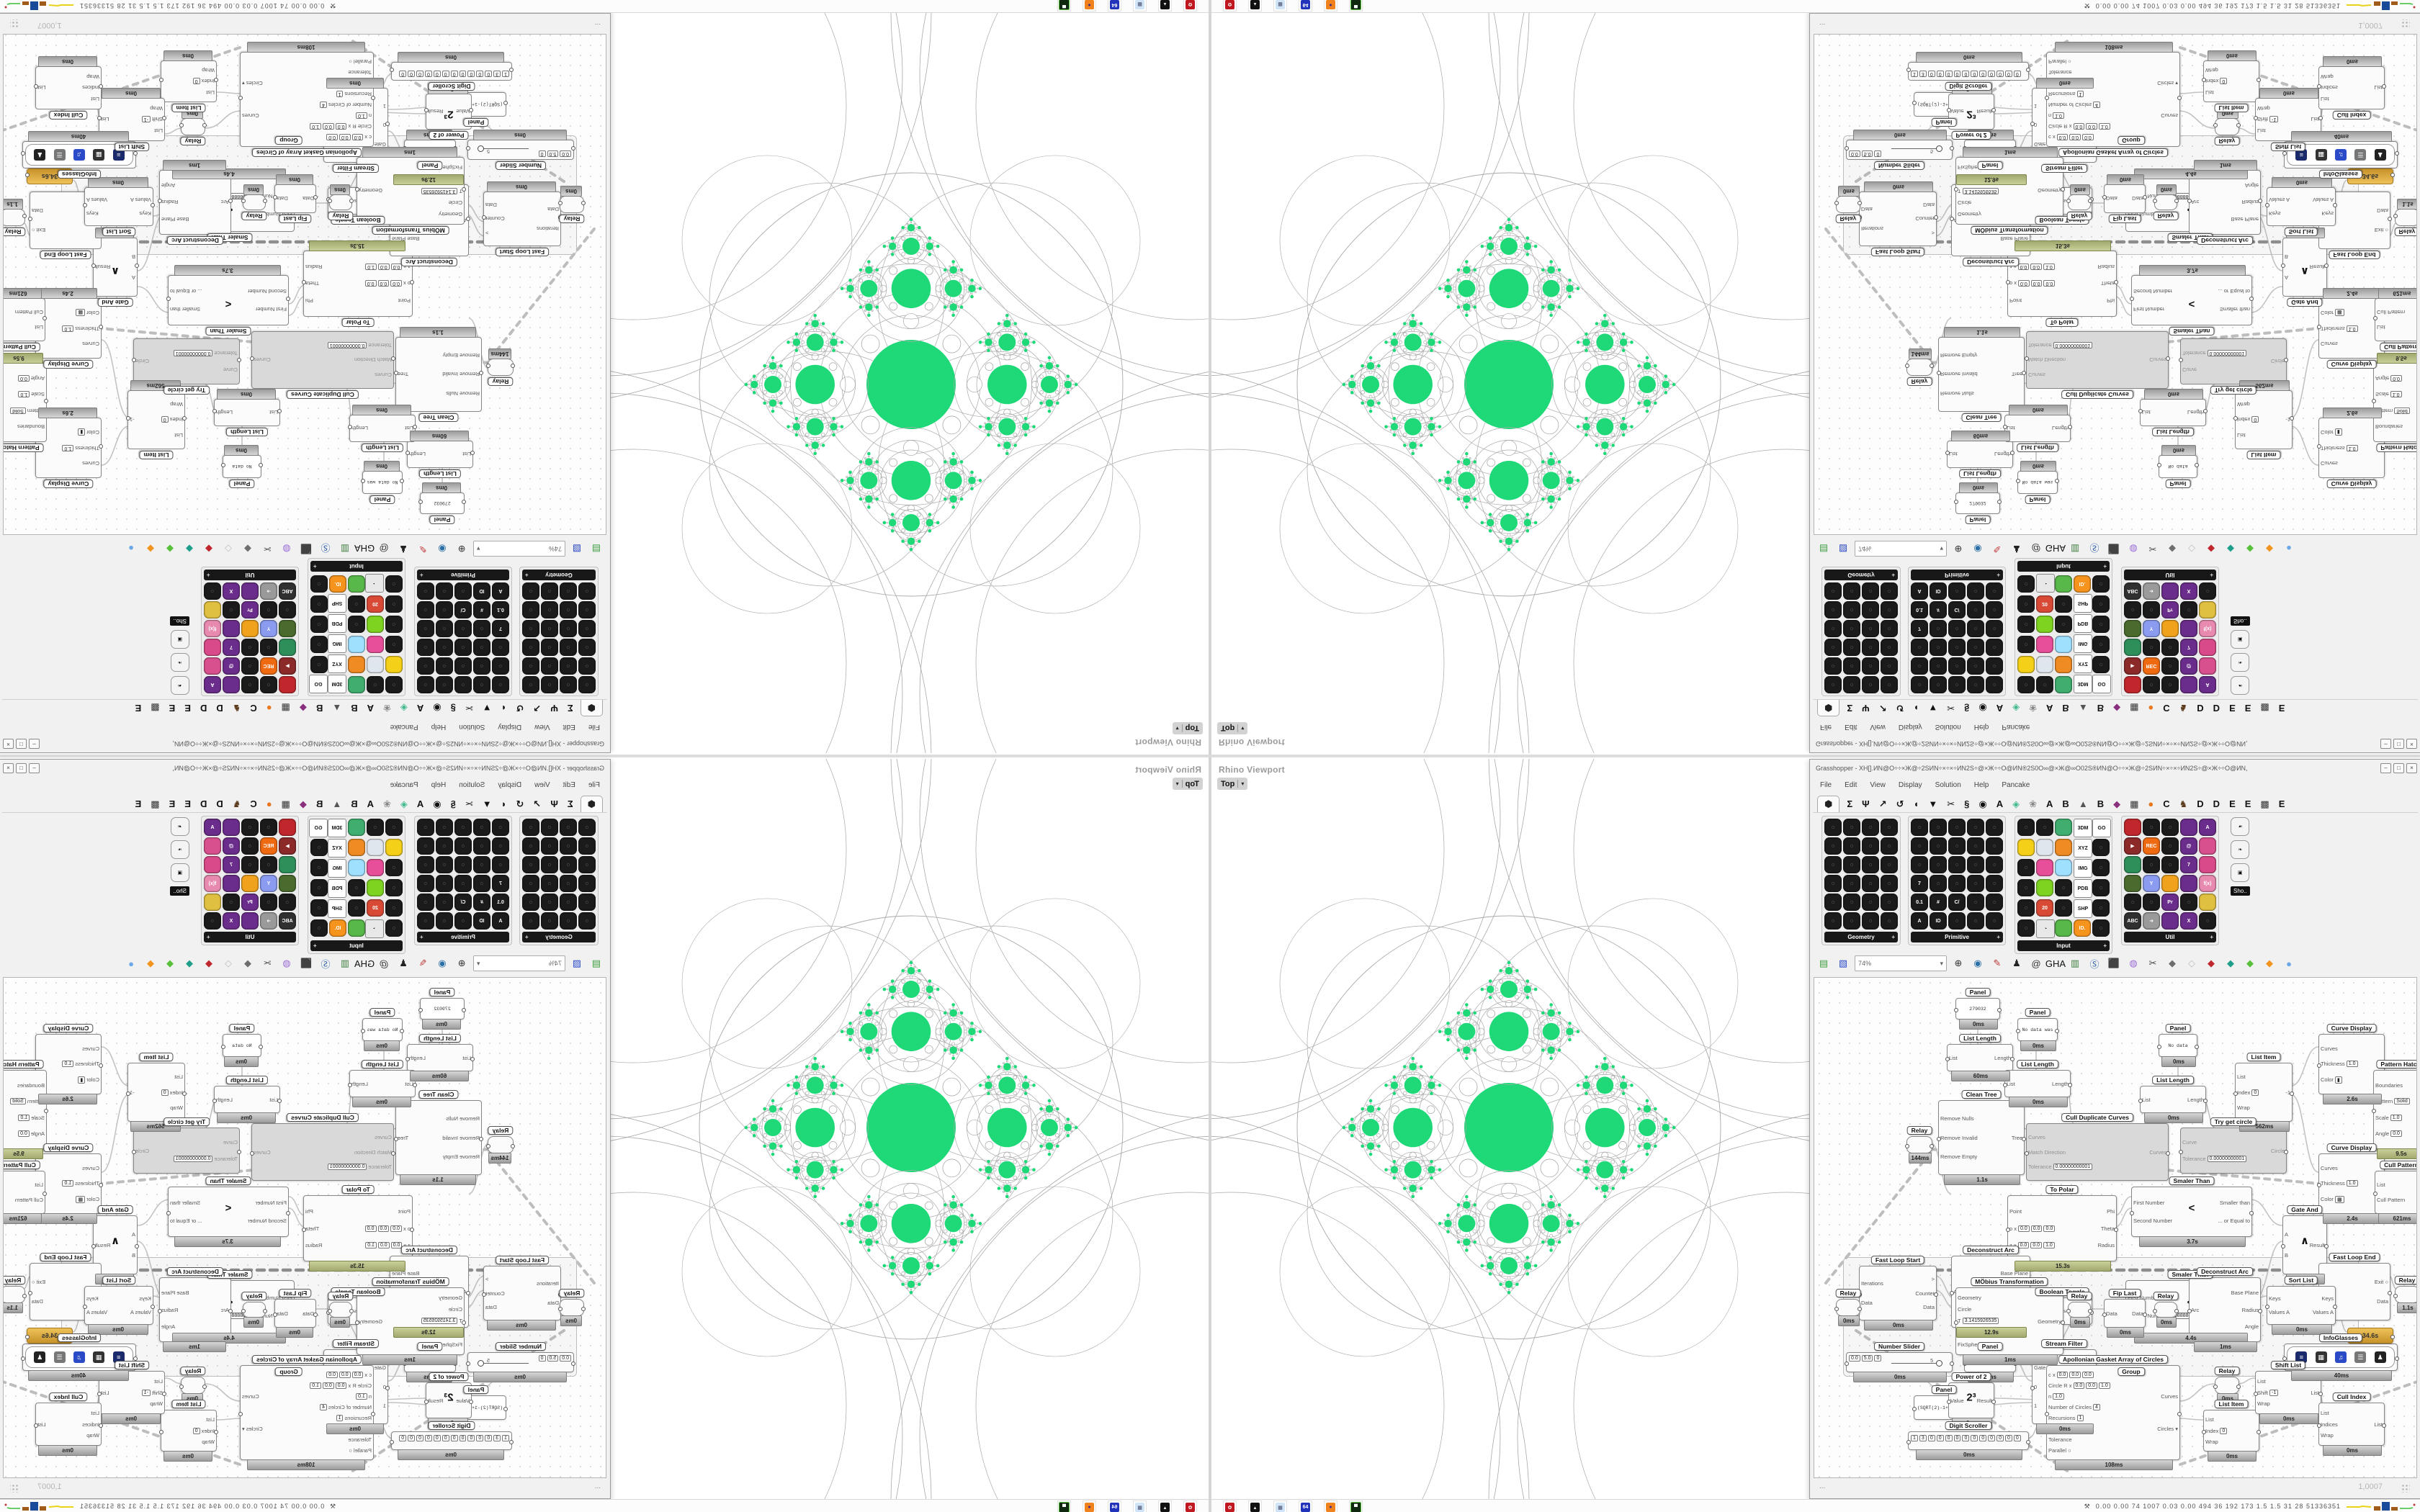  What do you see at coordinates (1255, 1506) in the screenshot?
I see `fox-icon: ▴` at bounding box center [1255, 1506].